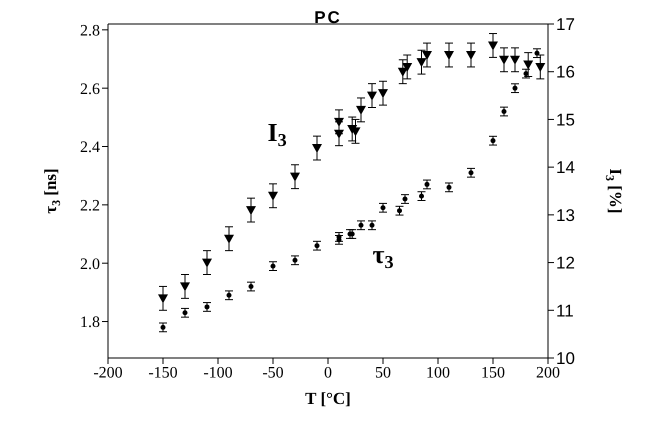  I want to click on y-tick-label: 2.4, so click(90, 147).